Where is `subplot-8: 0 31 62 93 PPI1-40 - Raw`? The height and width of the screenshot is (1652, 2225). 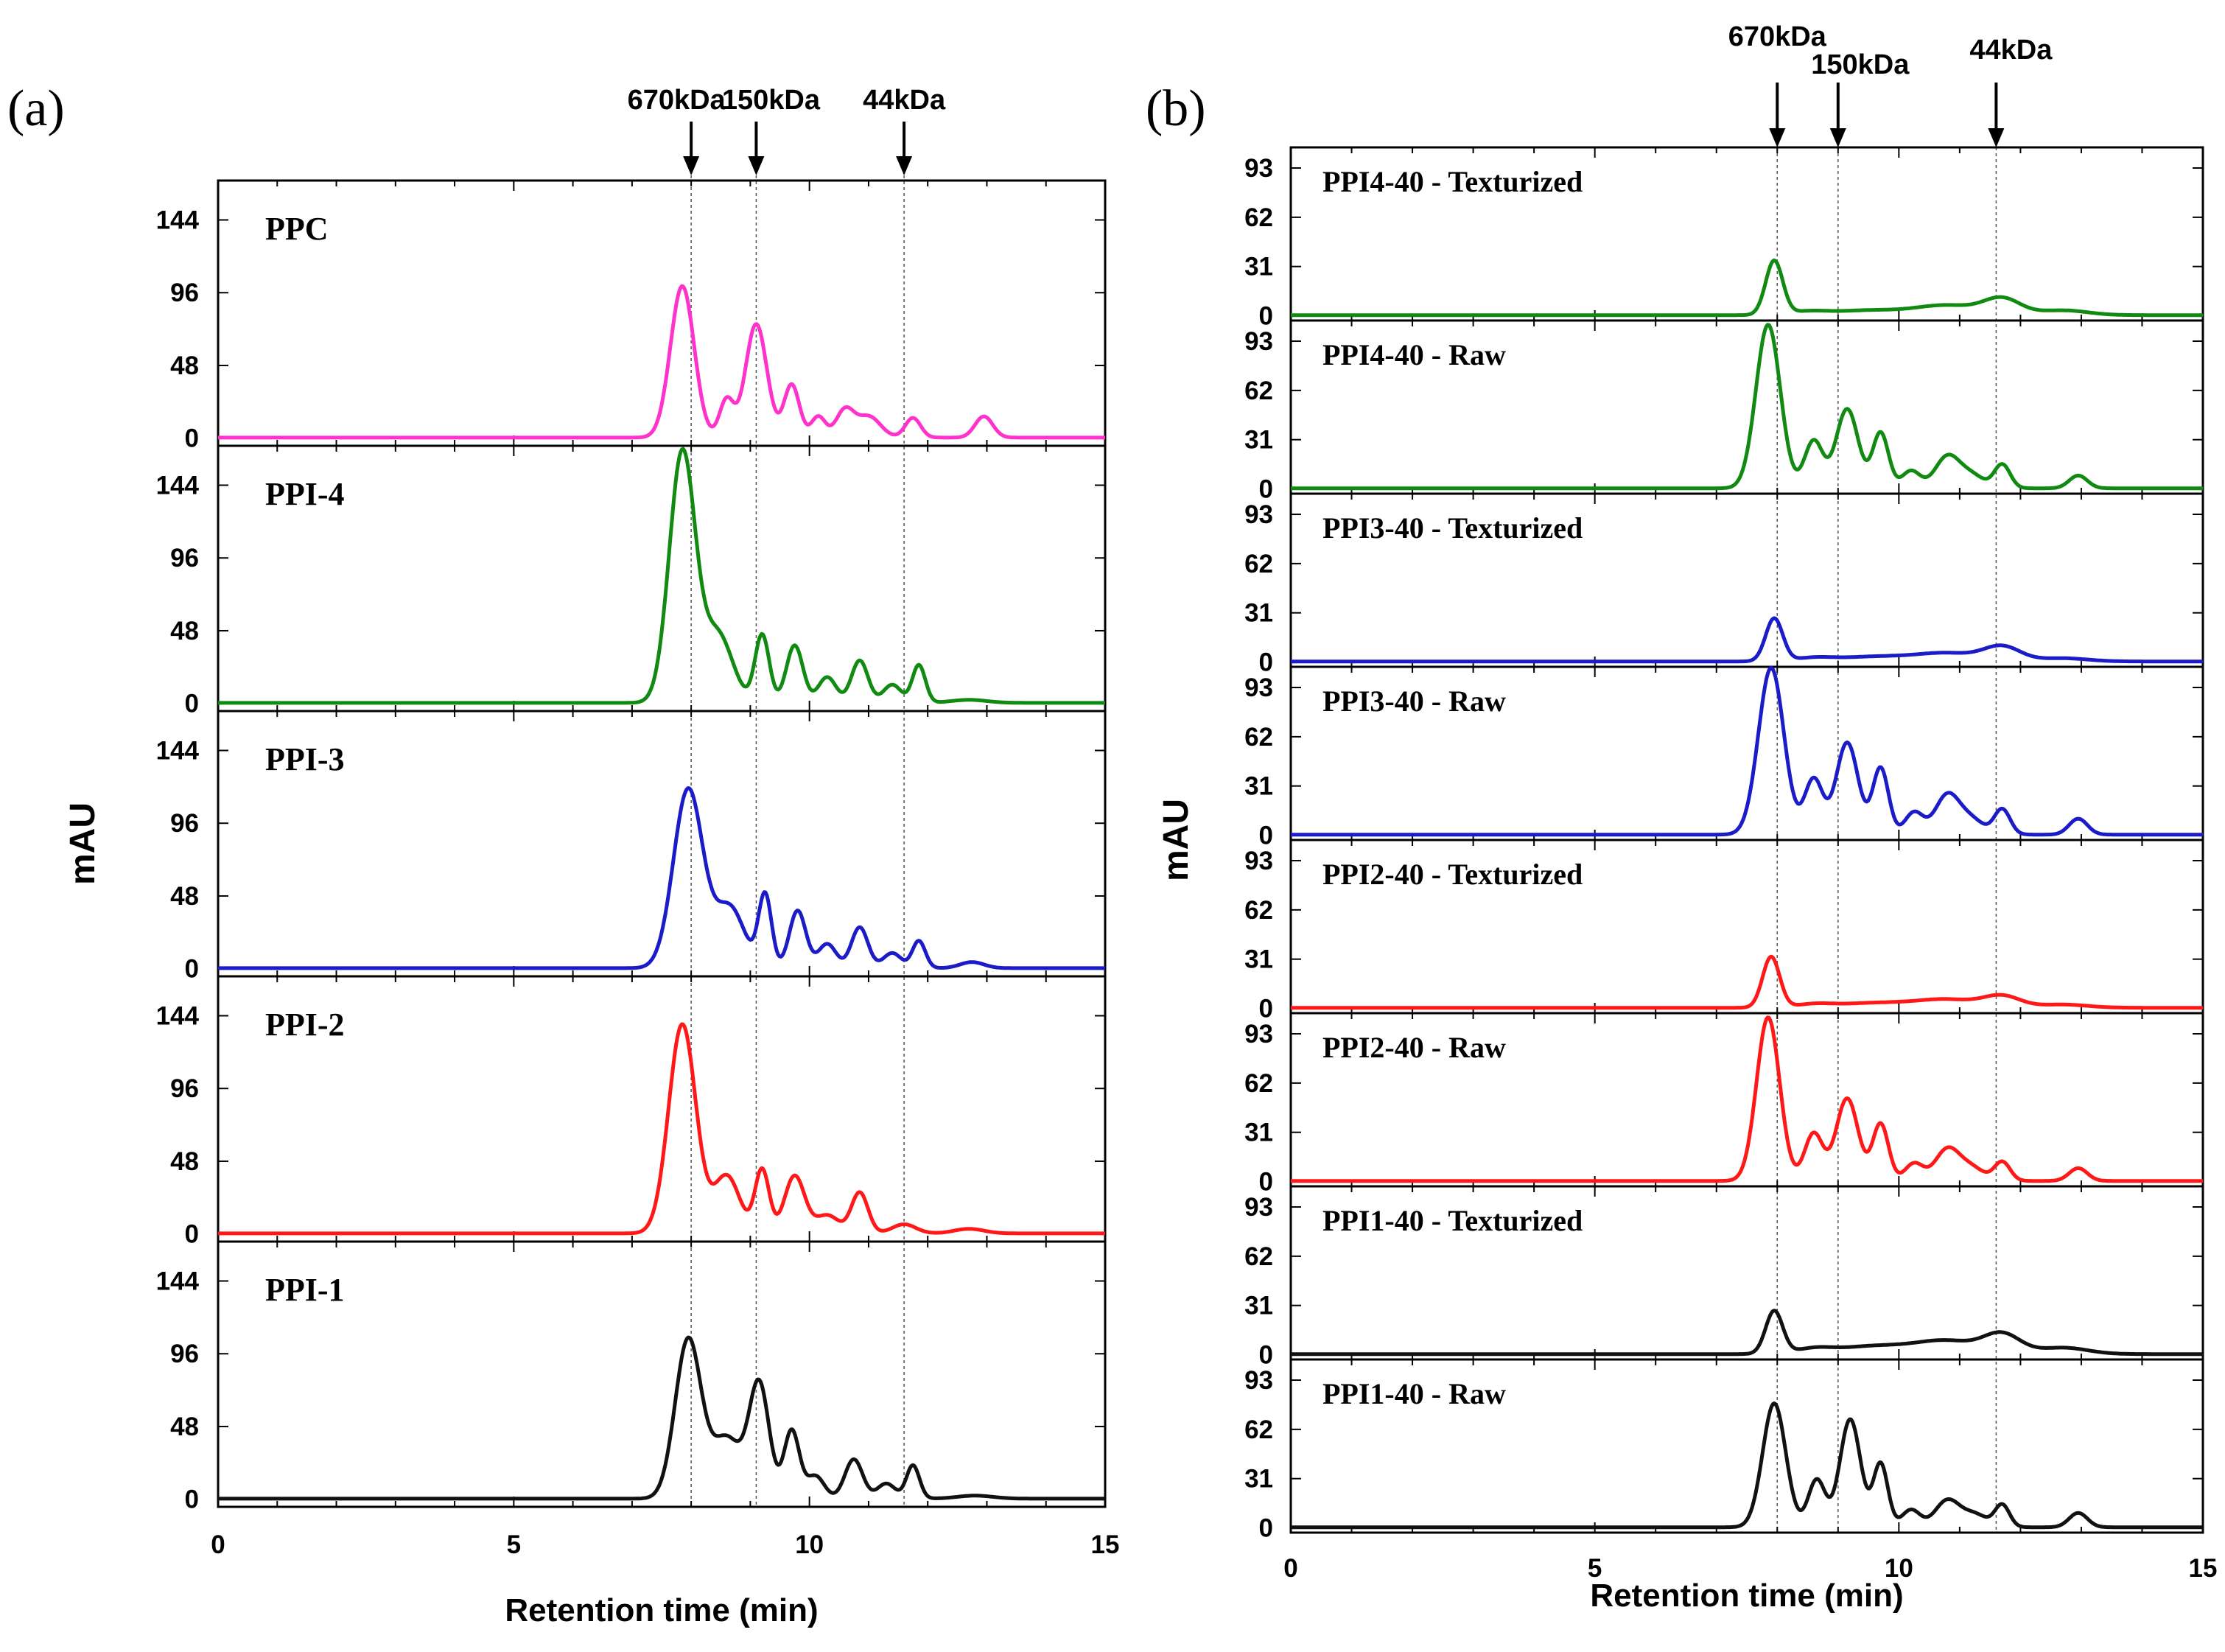 subplot-8: 0 31 62 93 PPI1-40 - Raw is located at coordinates (1724, 1450).